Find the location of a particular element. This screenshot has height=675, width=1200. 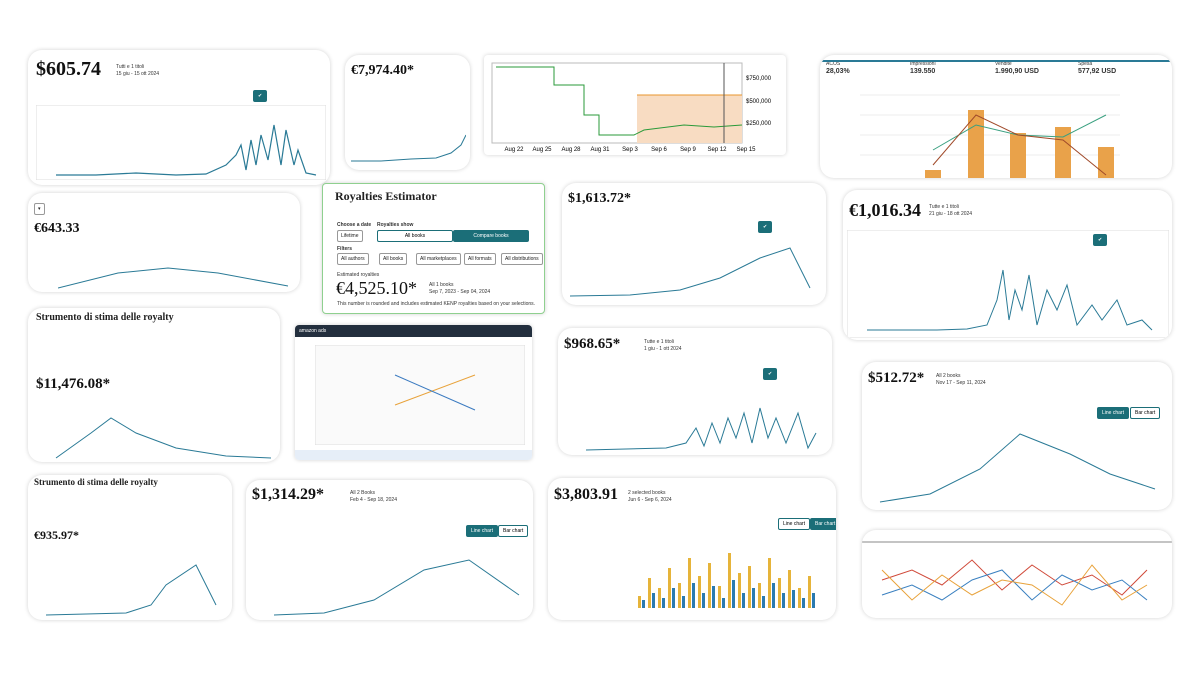

toggle: Compare books is located at coordinates (491, 236).